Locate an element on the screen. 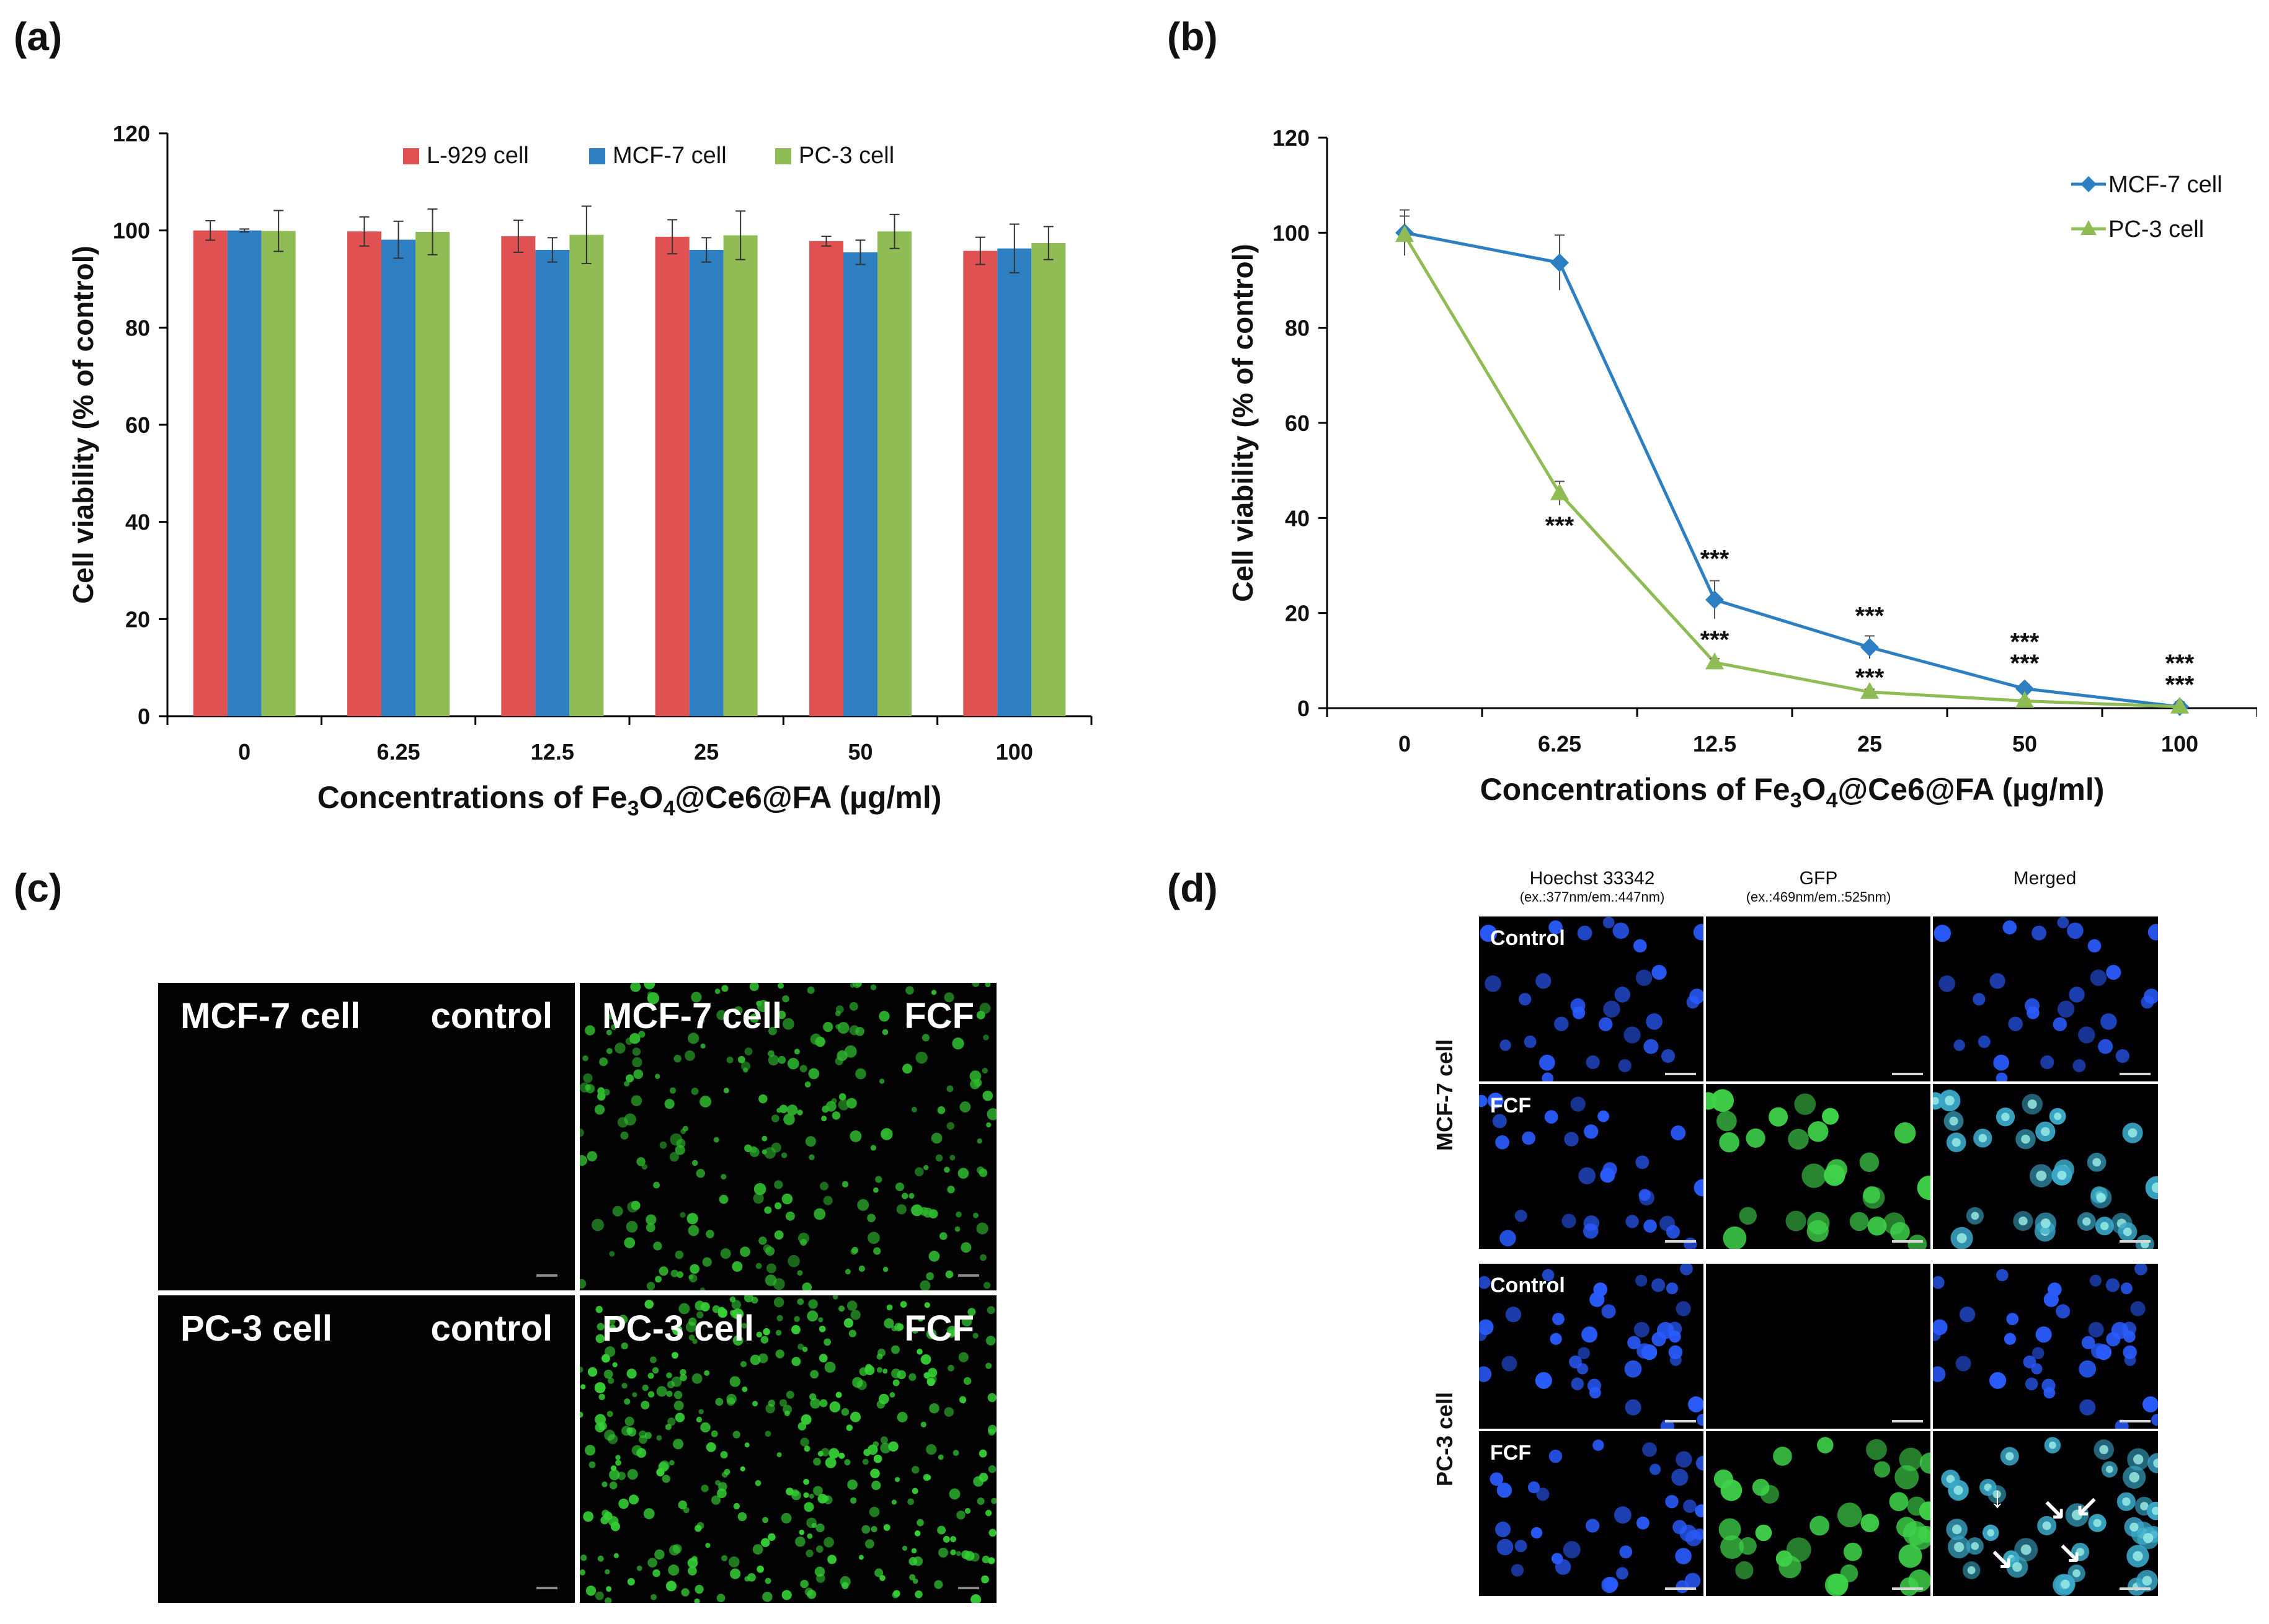 This screenshot has height=1624, width=2269. y-tick-label: 60 is located at coordinates (1297, 423).